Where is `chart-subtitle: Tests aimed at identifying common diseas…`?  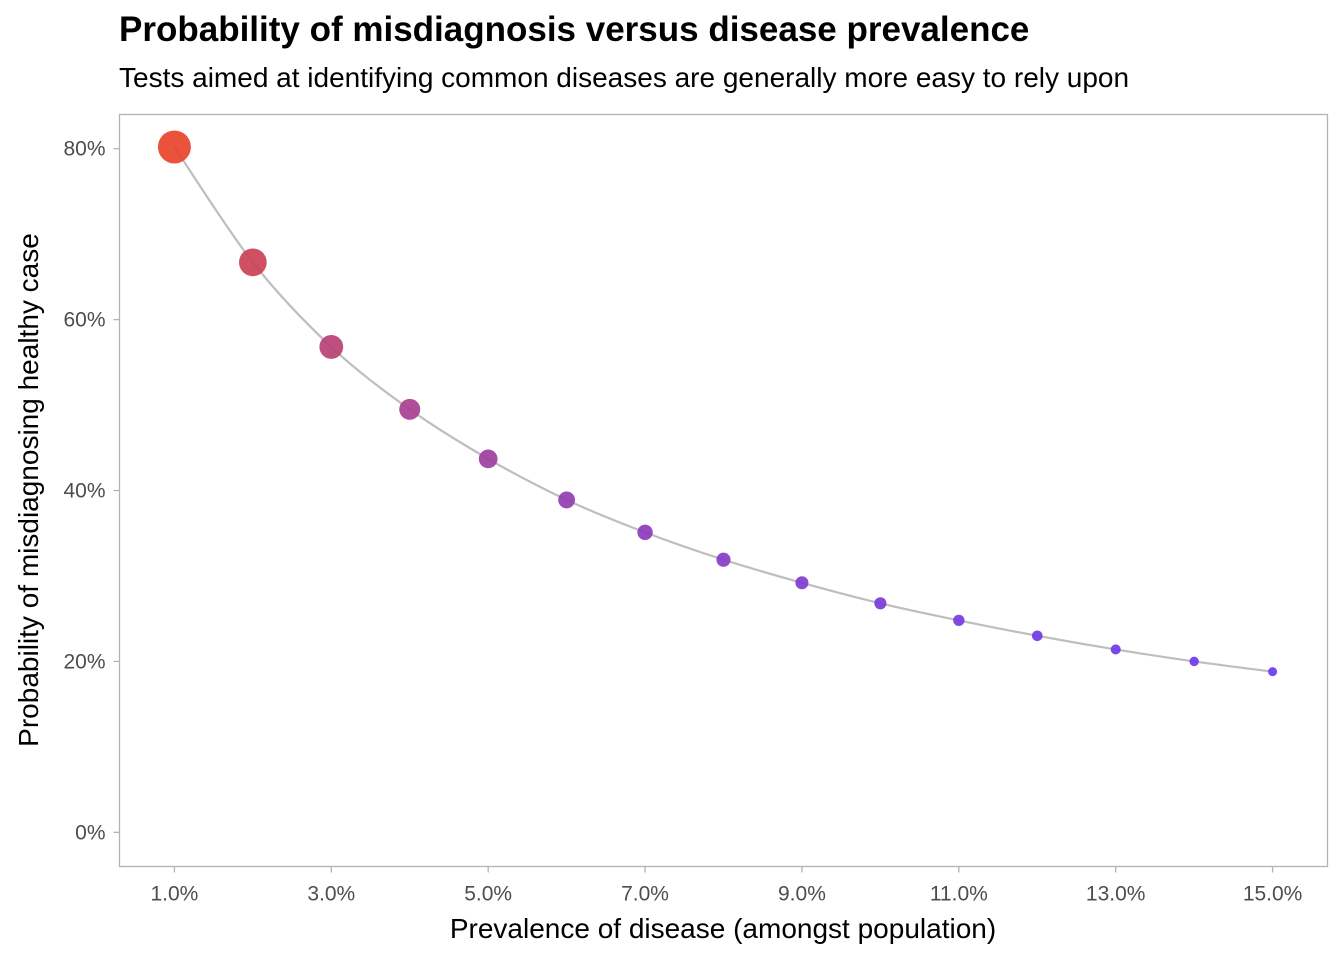 chart-subtitle: Tests aimed at identifying common diseas… is located at coordinates (624, 77).